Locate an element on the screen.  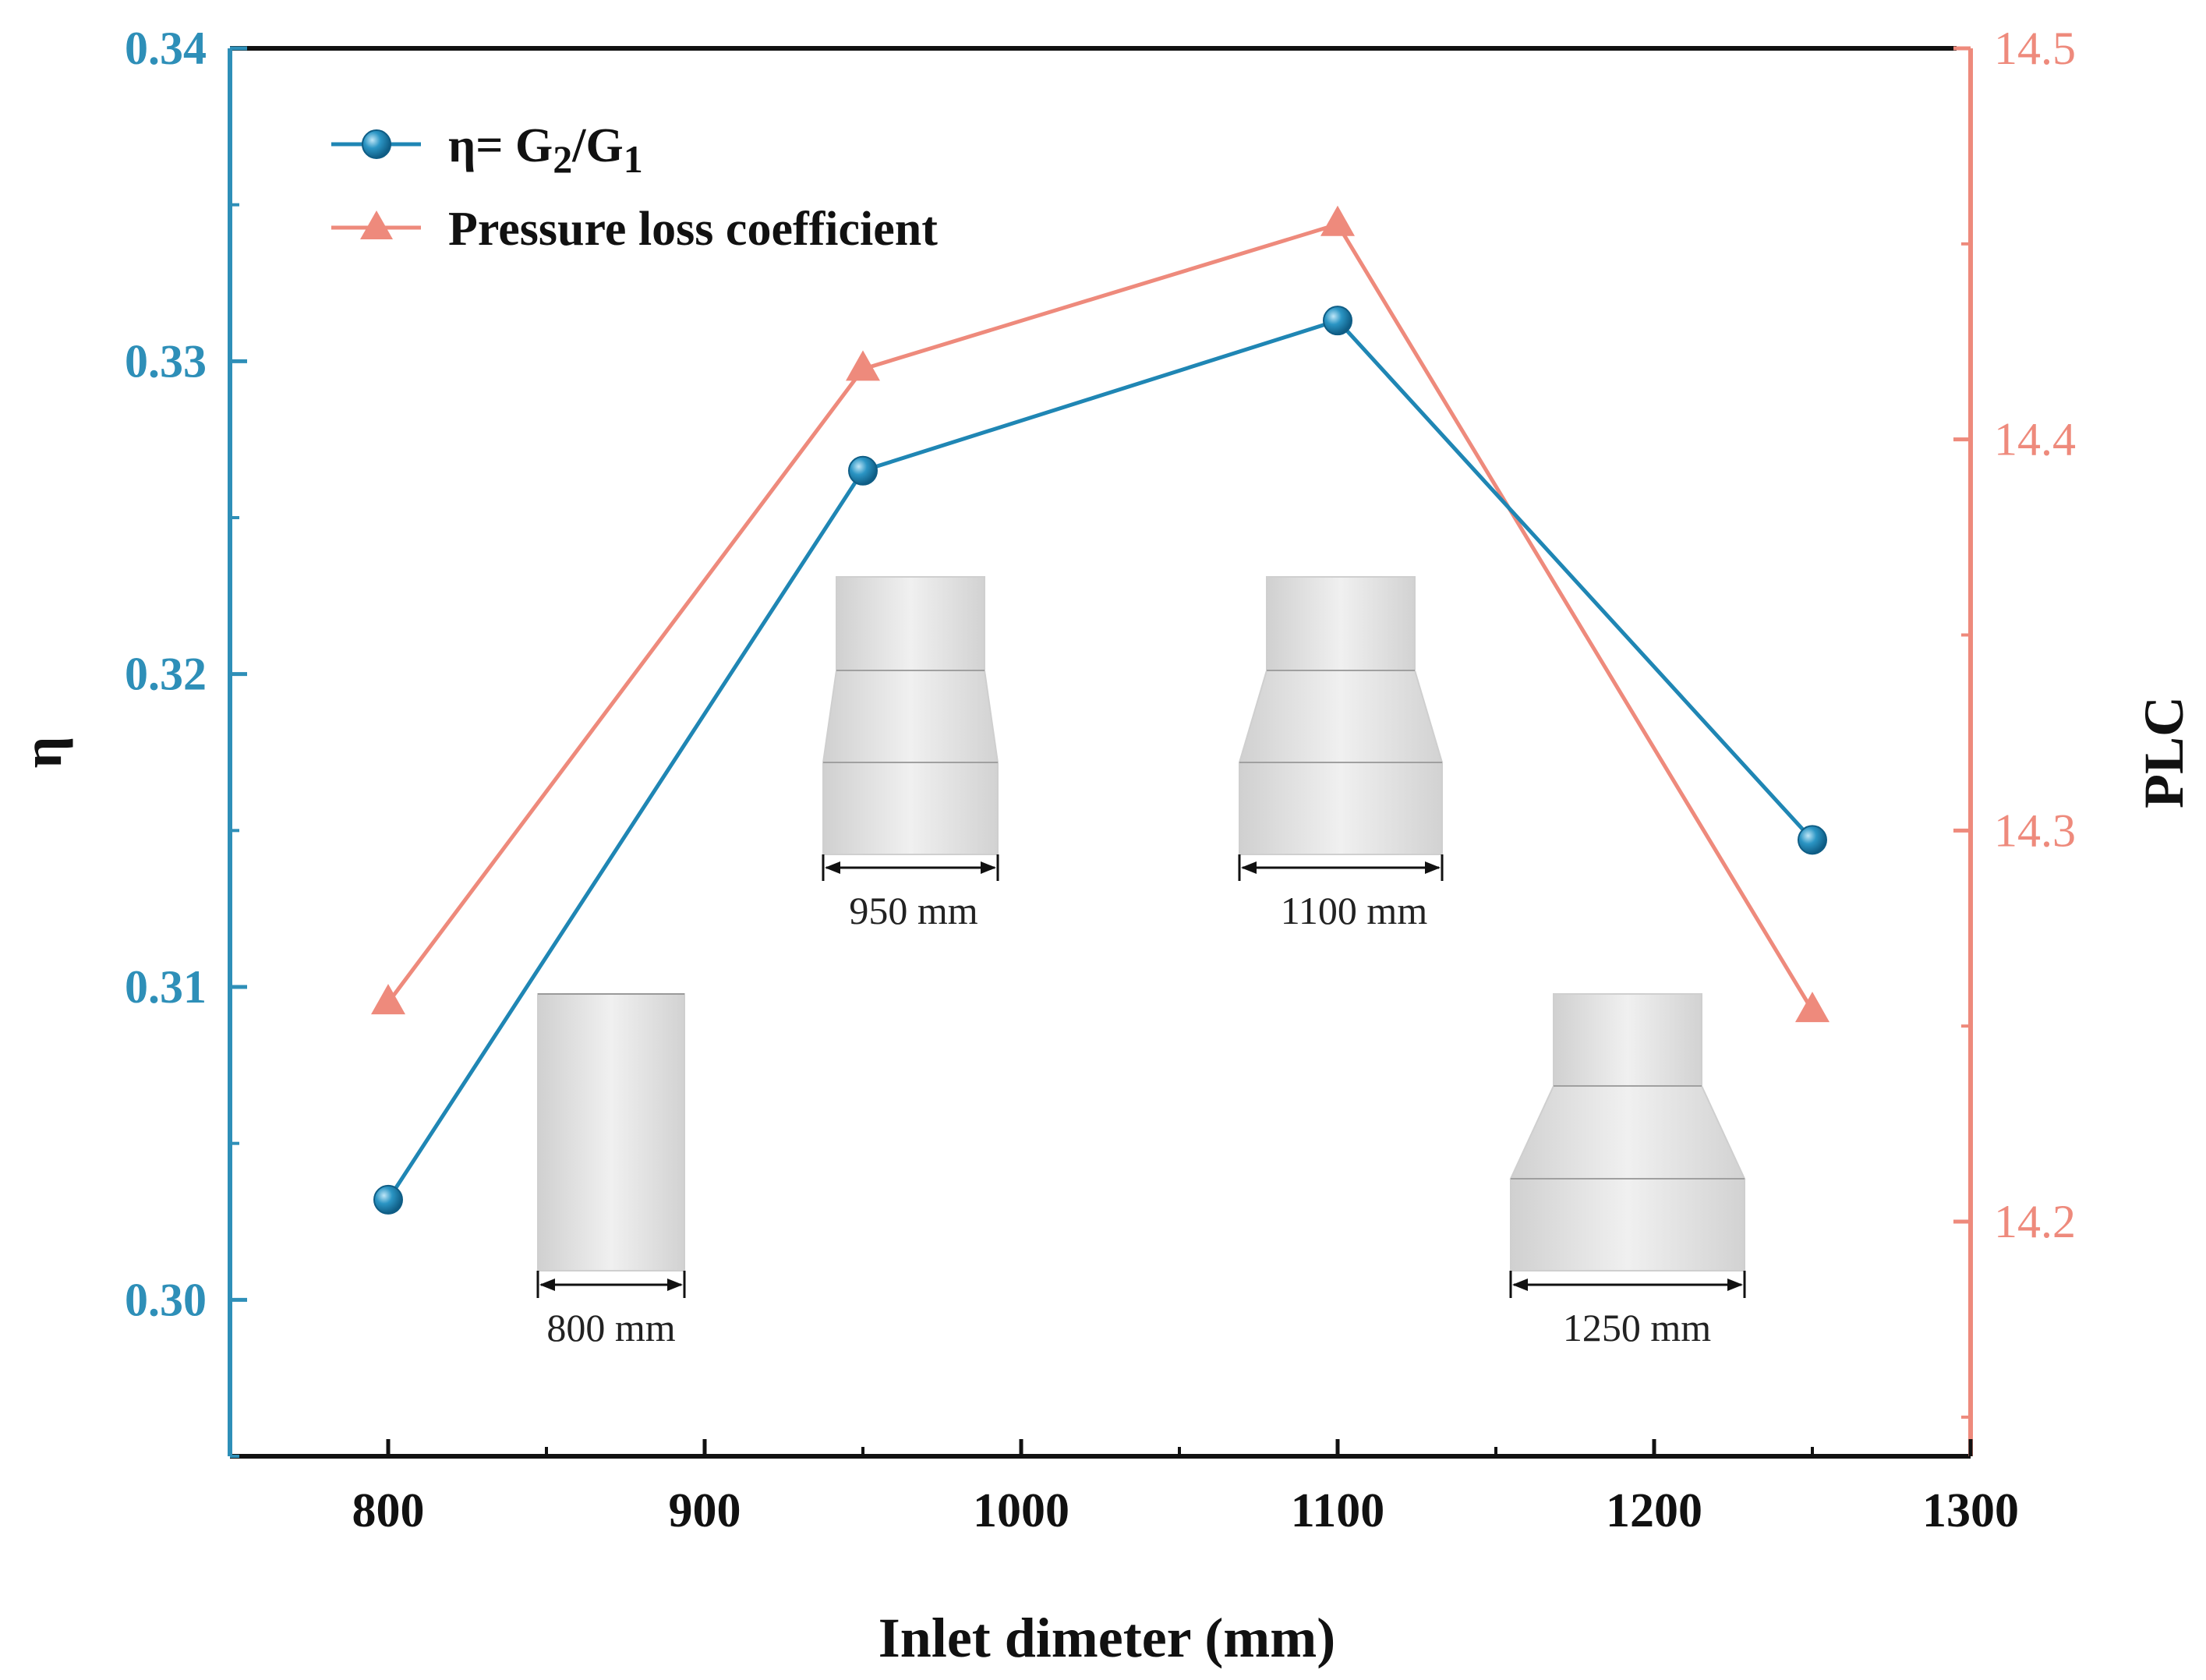
x-tick-label: 1000 is located at coordinates (1021, 1511).